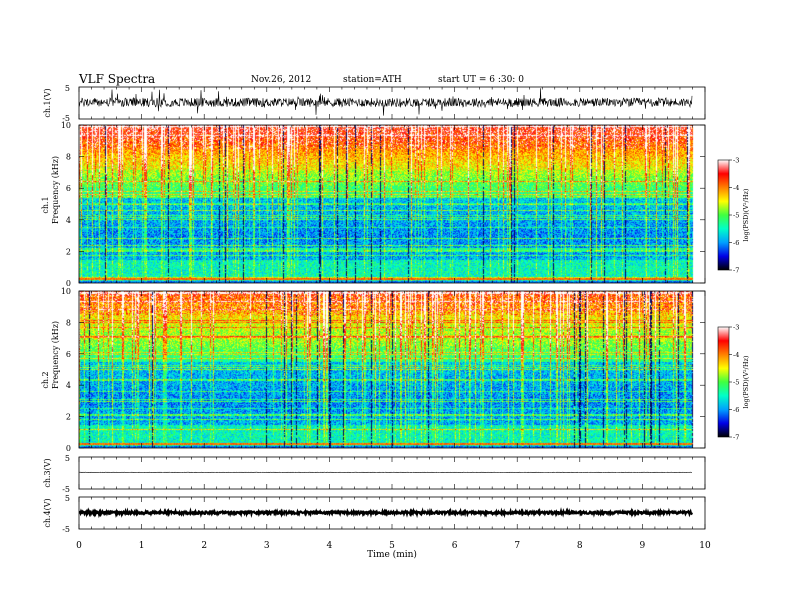 This screenshot has width=792, height=612. Describe the element at coordinates (67, 88) in the screenshot. I see `ch1-ytick-top: 5` at that location.